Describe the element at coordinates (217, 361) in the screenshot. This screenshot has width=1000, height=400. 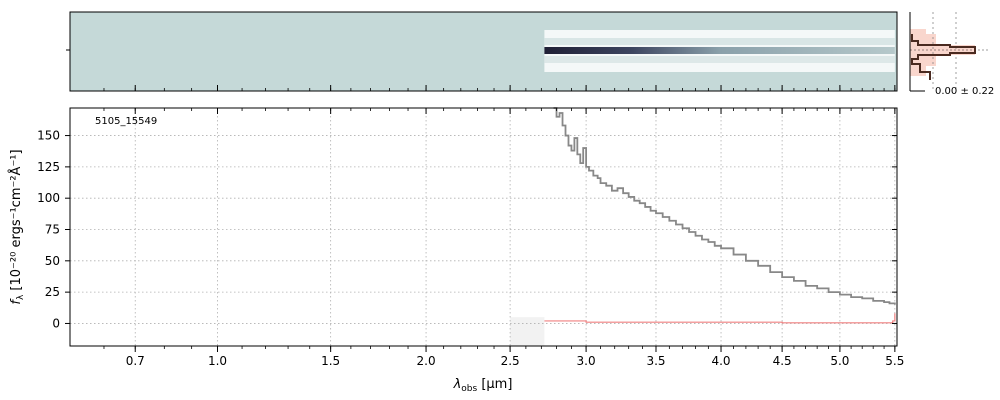
I see `x-tick-label: 1.0` at that location.